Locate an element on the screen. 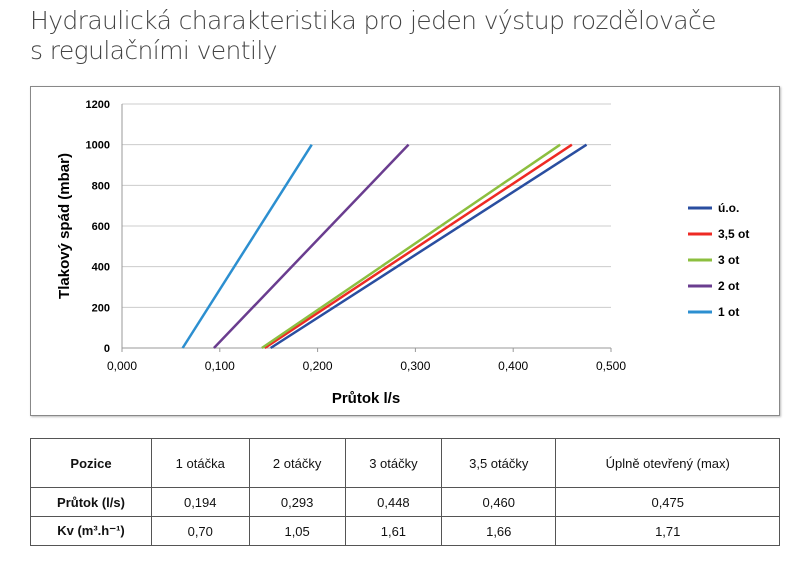  row-label: Kv (m³.h⁻¹) is located at coordinates (91, 531).